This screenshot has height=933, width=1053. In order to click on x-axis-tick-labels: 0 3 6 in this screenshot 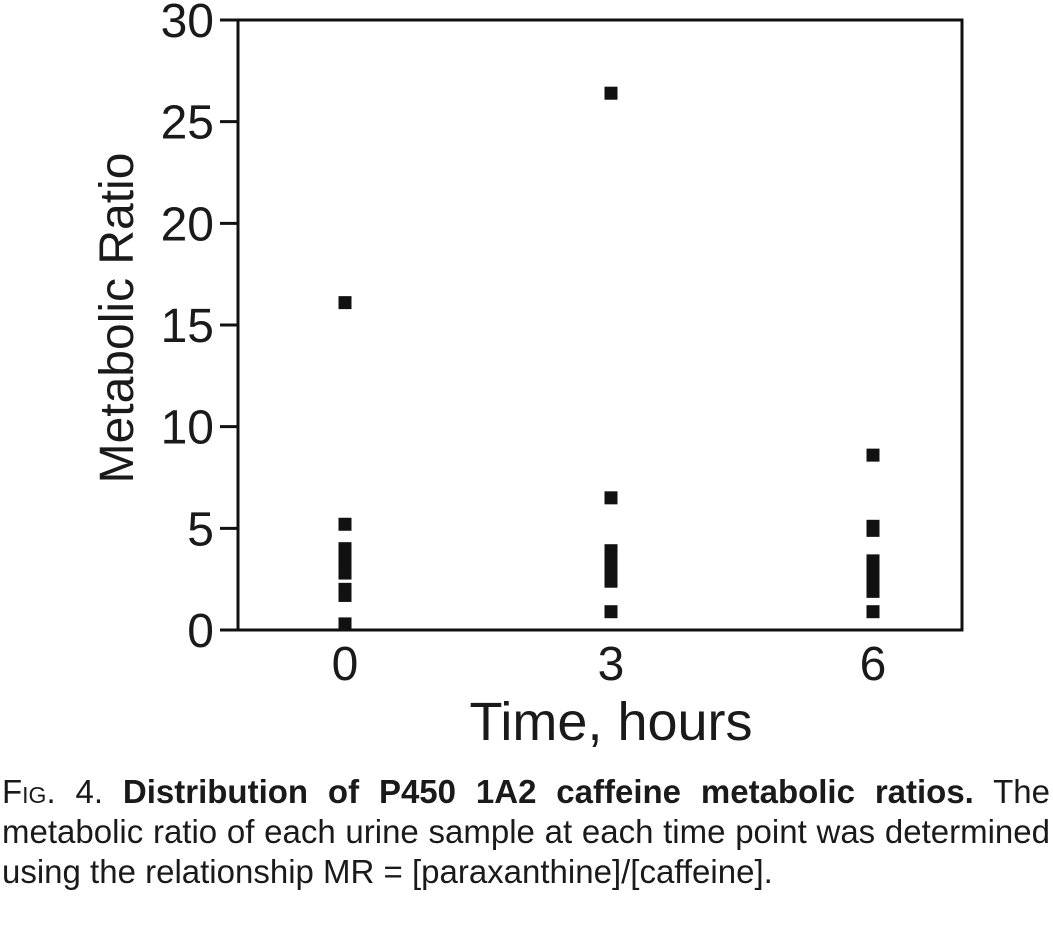, I will do `click(609, 664)`.